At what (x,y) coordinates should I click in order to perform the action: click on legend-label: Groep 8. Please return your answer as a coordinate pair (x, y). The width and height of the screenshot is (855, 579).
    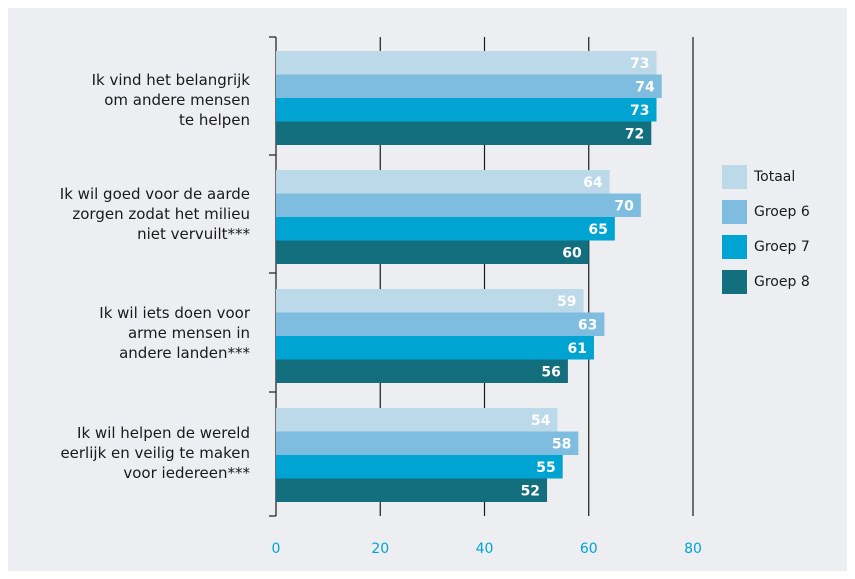
    Looking at the image, I should click on (782, 282).